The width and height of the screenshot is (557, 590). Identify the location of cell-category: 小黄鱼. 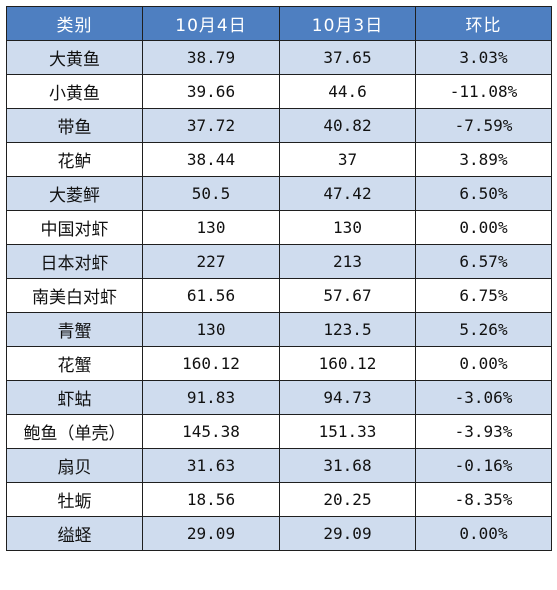
(74, 91).